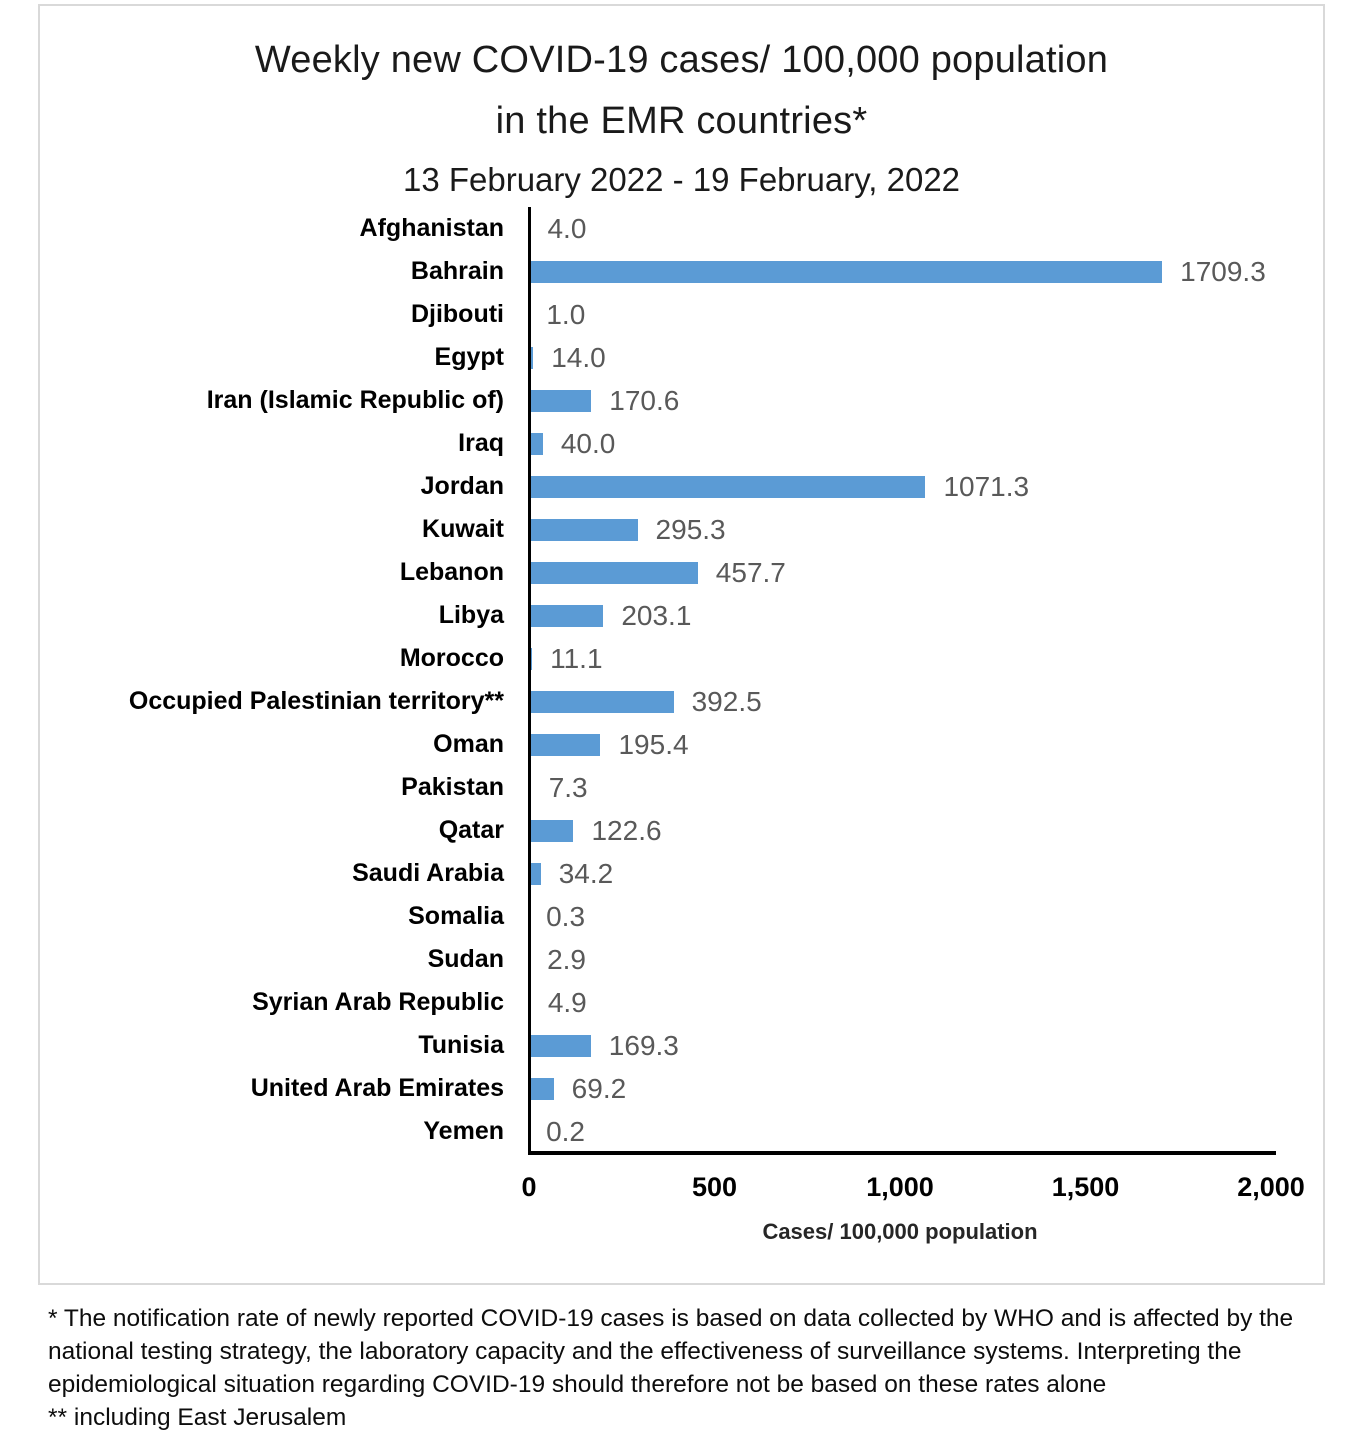  I want to click on chart-row: Pakistan 7.3, so click(681, 787).